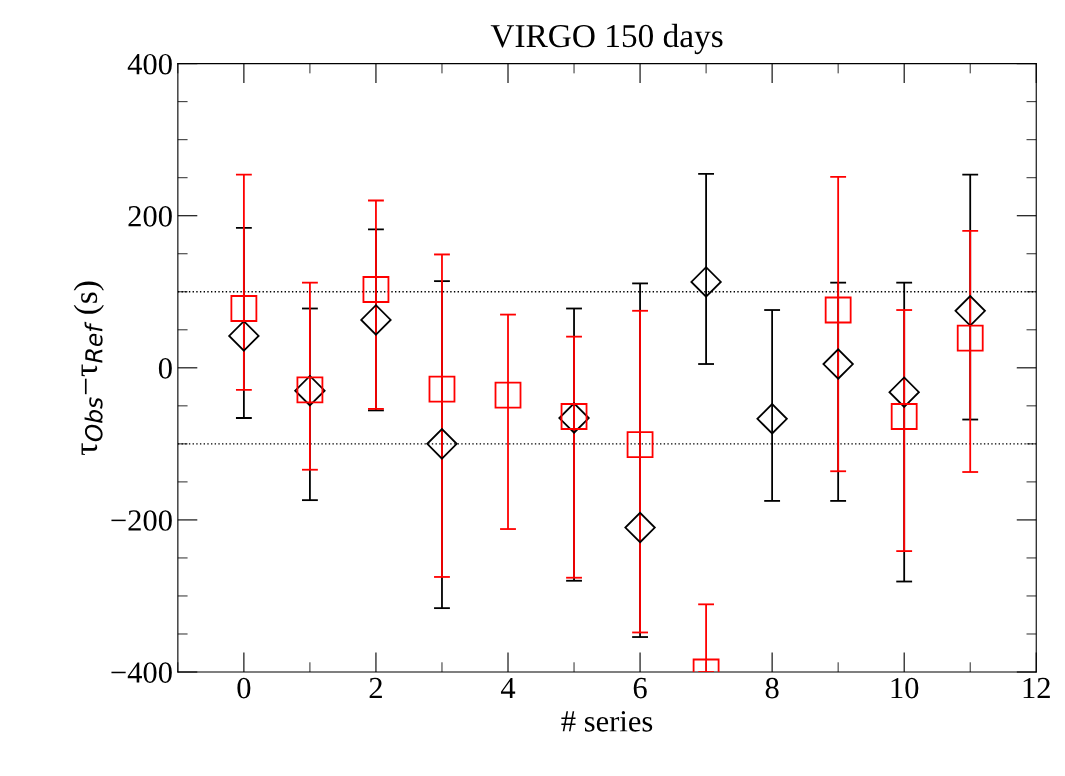 The width and height of the screenshot is (1065, 776). What do you see at coordinates (141, 672) in the screenshot?
I see `y-tick-label: −400` at bounding box center [141, 672].